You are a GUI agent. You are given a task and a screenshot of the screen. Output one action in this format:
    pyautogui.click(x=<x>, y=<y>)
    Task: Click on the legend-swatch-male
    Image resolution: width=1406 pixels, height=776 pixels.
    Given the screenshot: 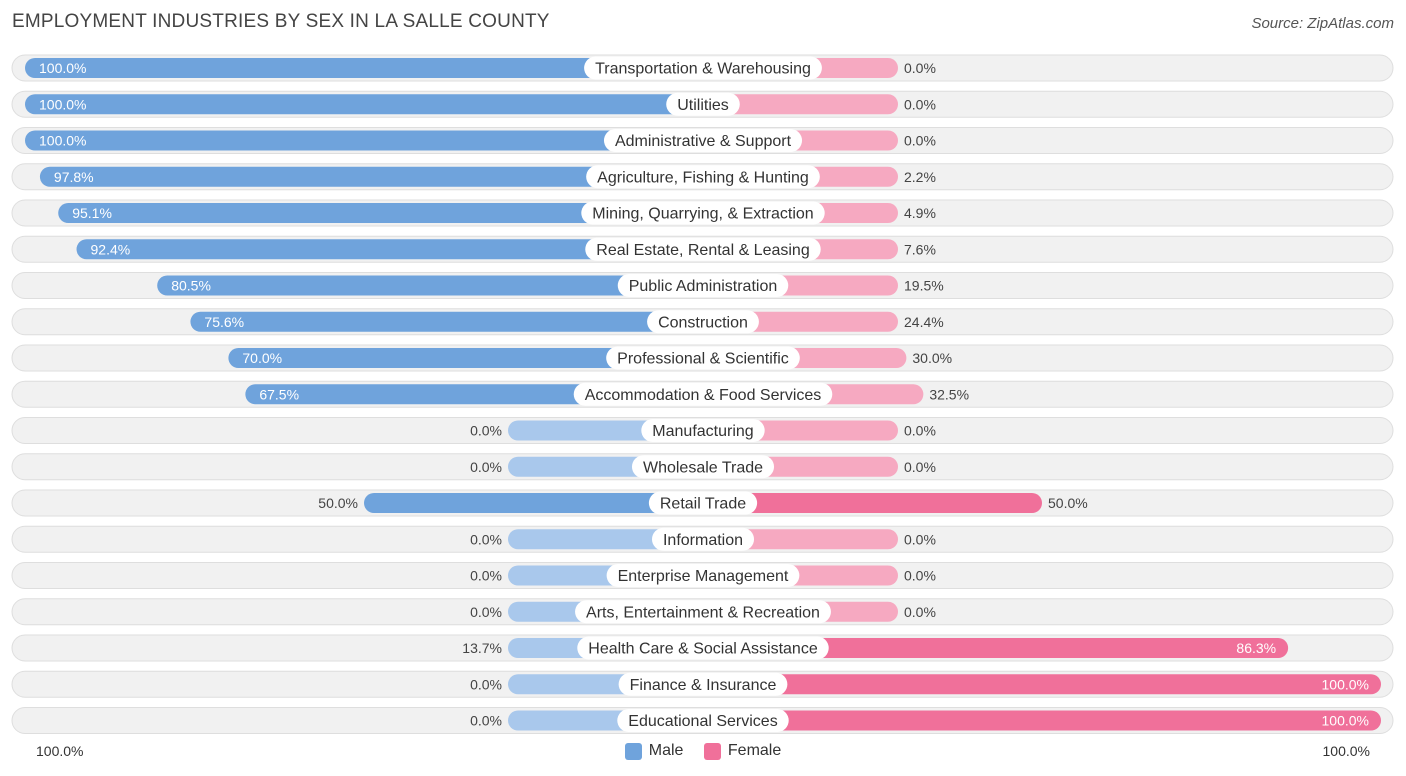 What is the action you would take?
    pyautogui.click(x=633, y=751)
    